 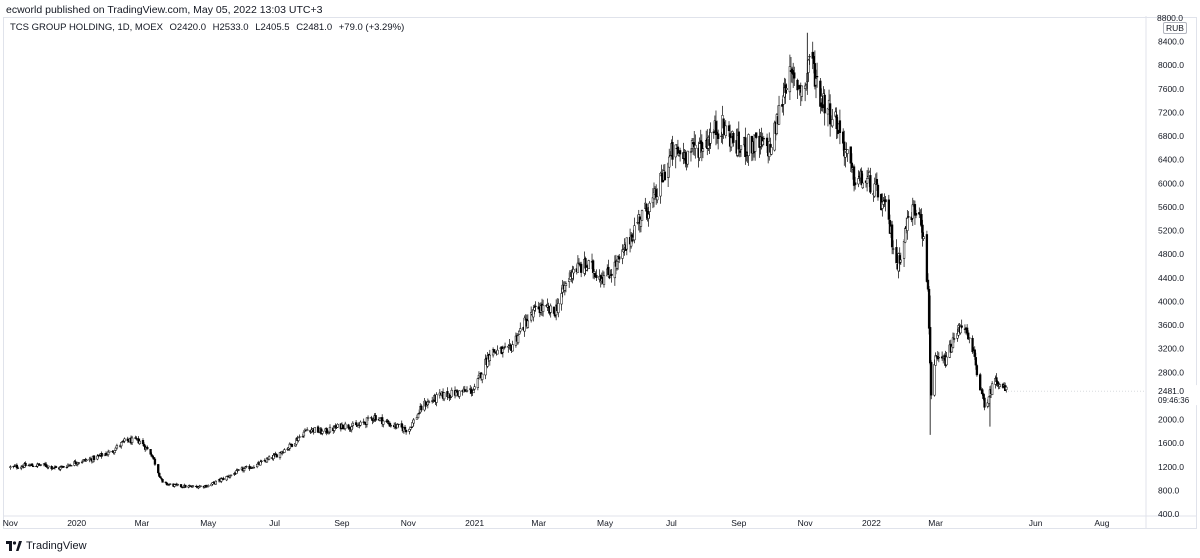 I want to click on x-tick-label: Mar, so click(x=538, y=523).